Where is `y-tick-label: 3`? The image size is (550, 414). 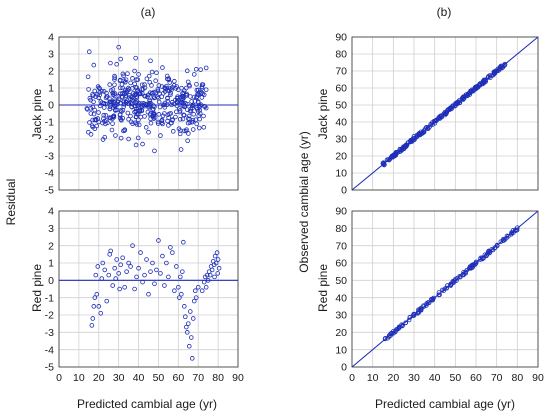
y-tick-label: 3 is located at coordinates (51, 55).